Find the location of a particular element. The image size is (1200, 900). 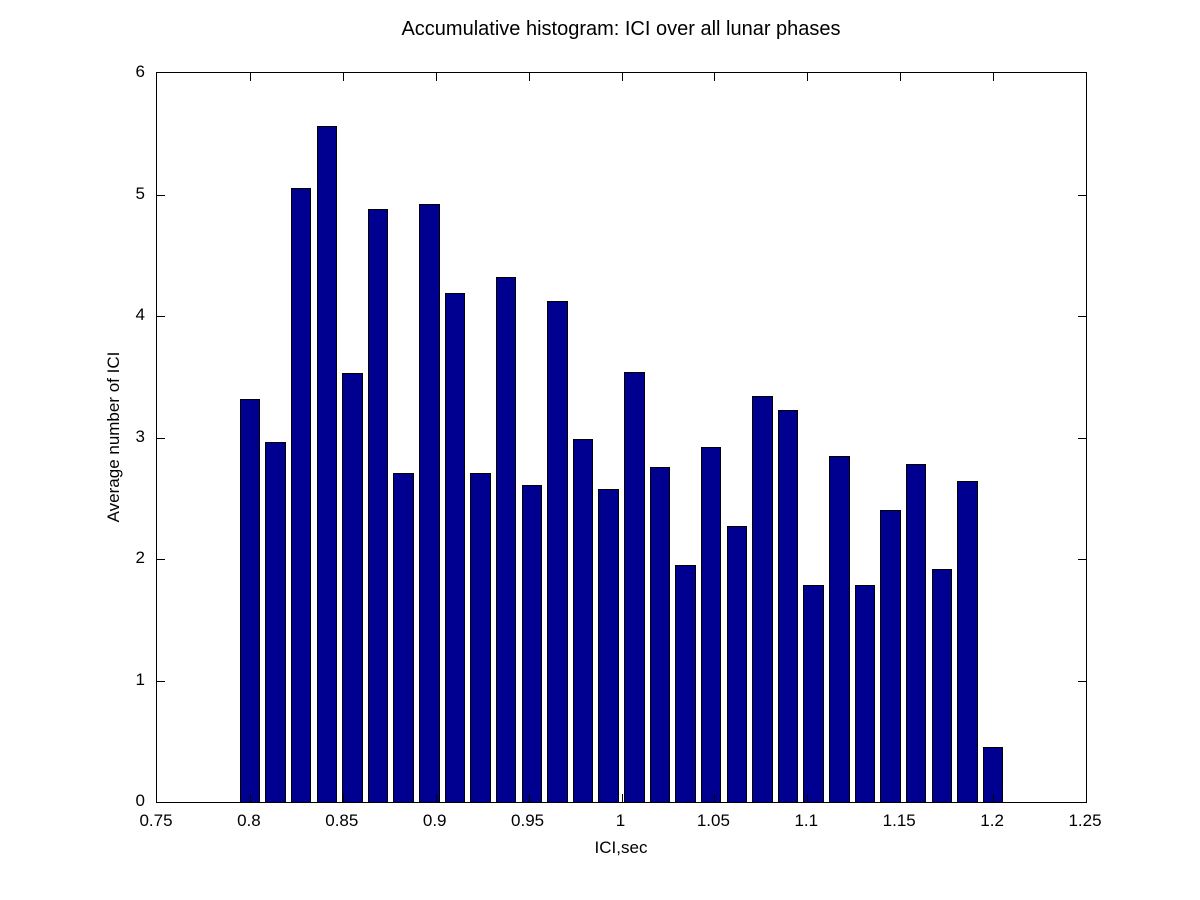

x-tick-label: 0.8 is located at coordinates (249, 820).